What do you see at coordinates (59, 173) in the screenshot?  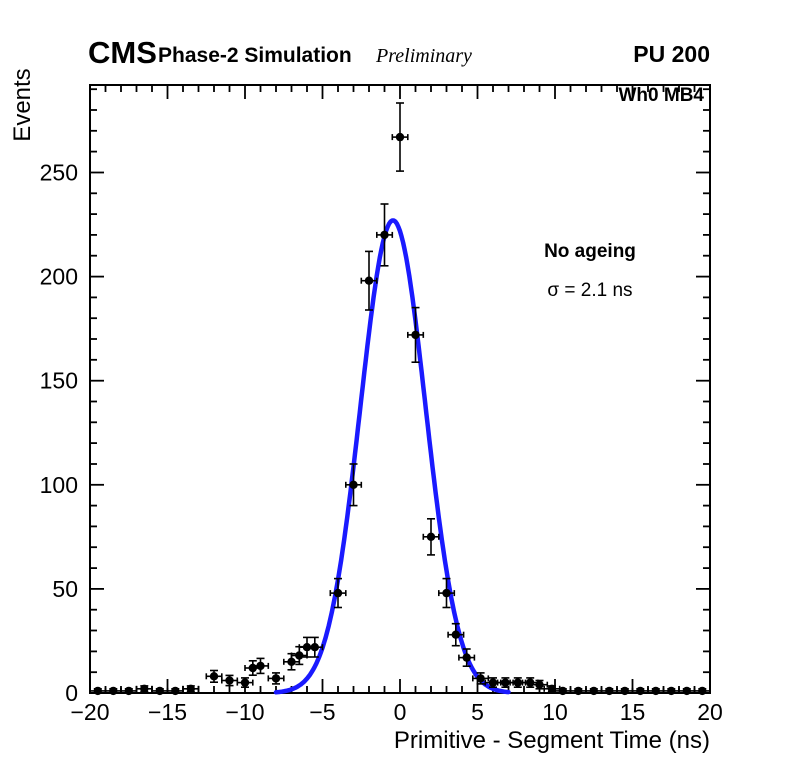 I see `y-tick-label: 250` at bounding box center [59, 173].